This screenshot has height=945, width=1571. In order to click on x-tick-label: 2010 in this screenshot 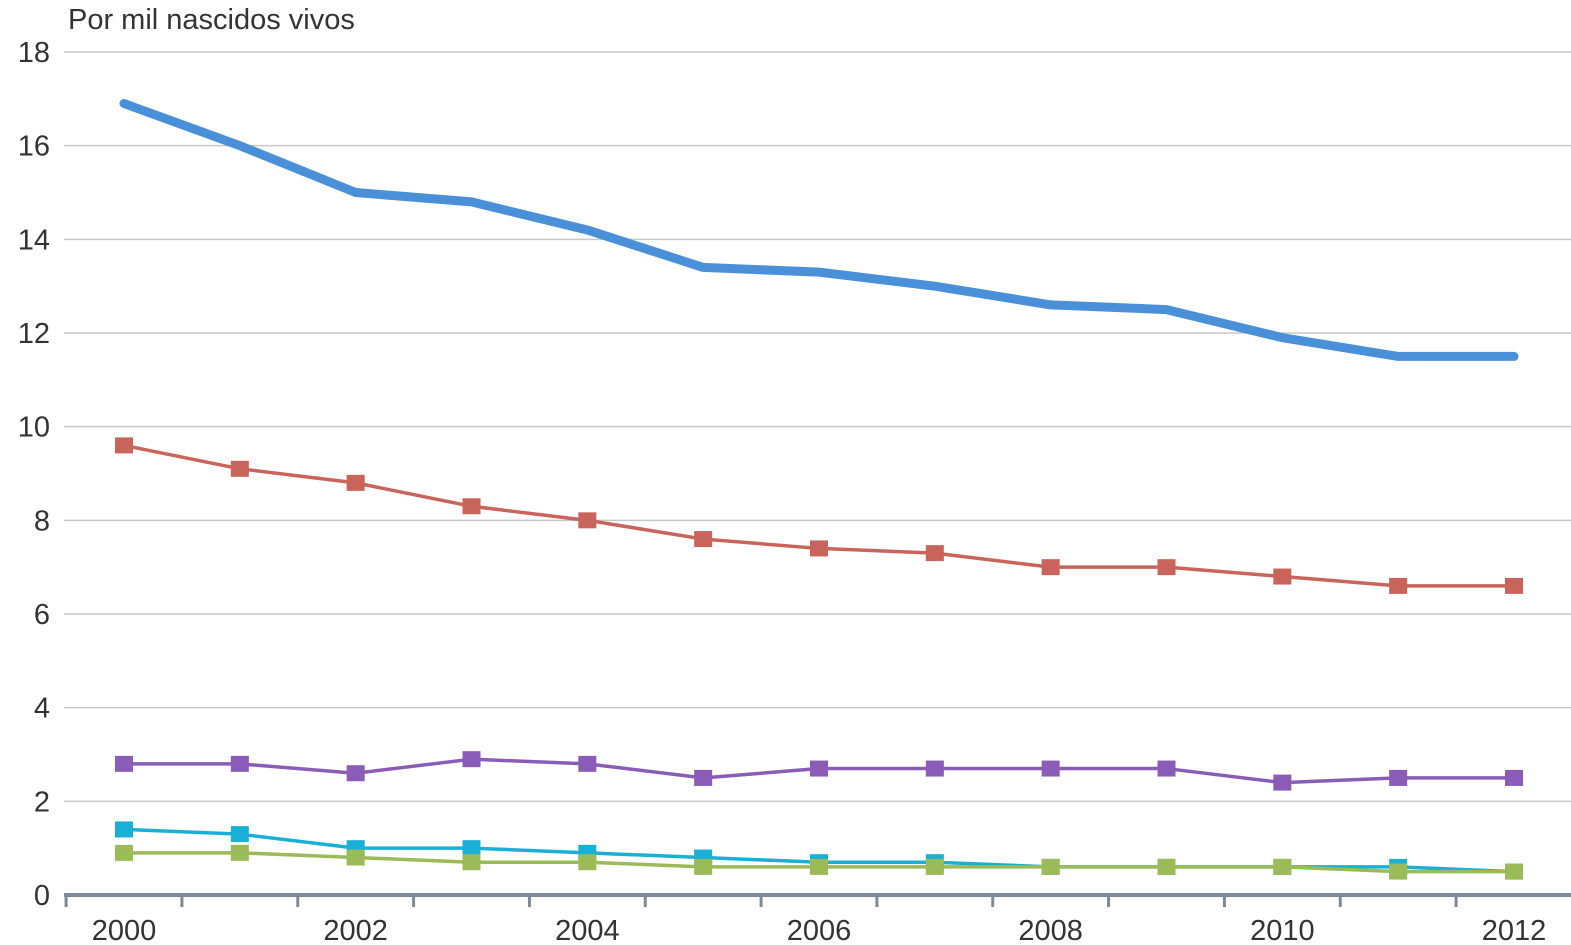, I will do `click(1282, 930)`.